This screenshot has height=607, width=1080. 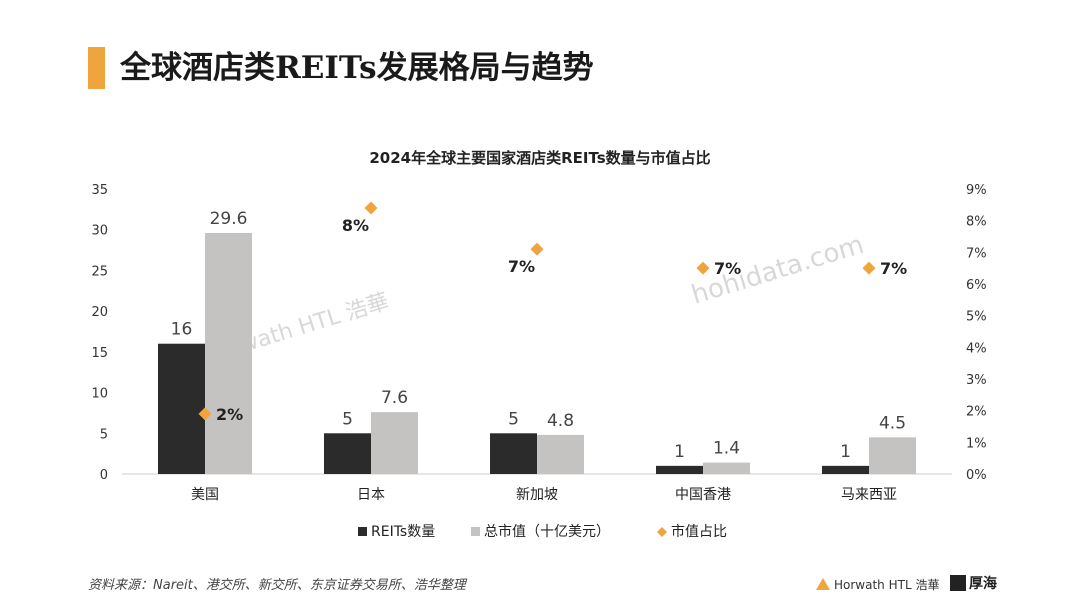 What do you see at coordinates (892, 423) in the screenshot?
I see `data-label-market-cap: 4.5` at bounding box center [892, 423].